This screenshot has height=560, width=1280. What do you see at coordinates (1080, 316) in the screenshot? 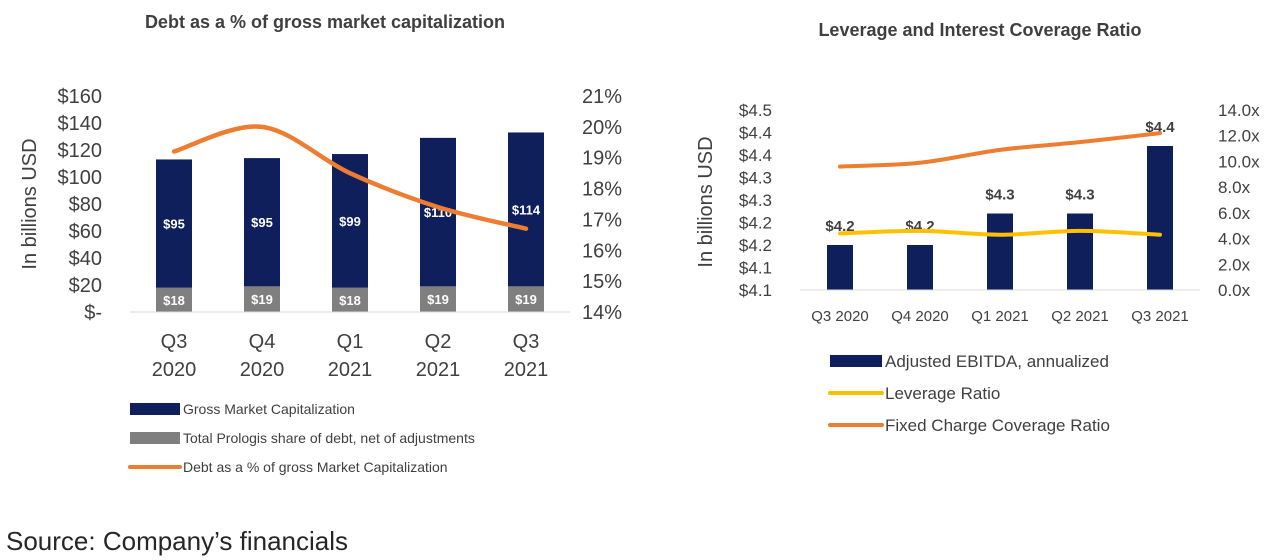
I see `x-tick-label: Q2 2021` at bounding box center [1080, 316].